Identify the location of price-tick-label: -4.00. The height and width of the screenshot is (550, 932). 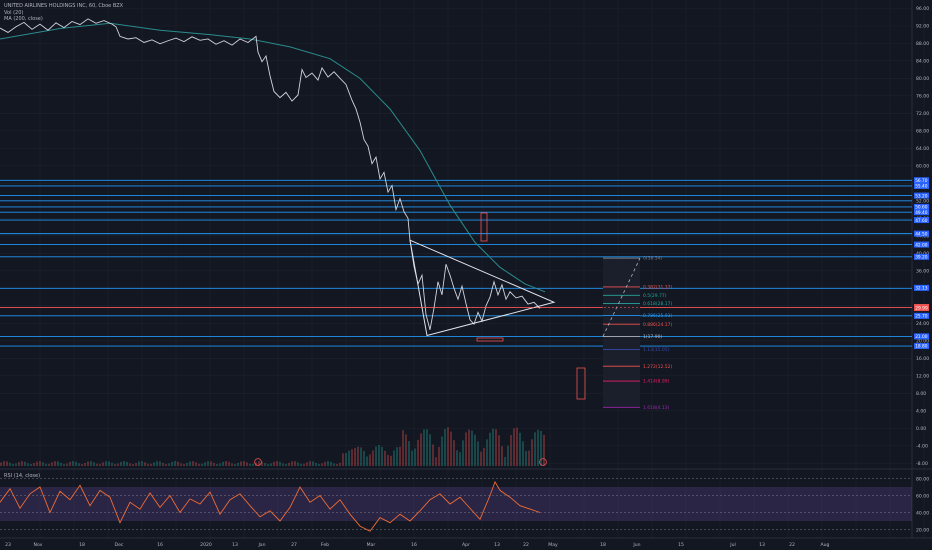
(922, 447).